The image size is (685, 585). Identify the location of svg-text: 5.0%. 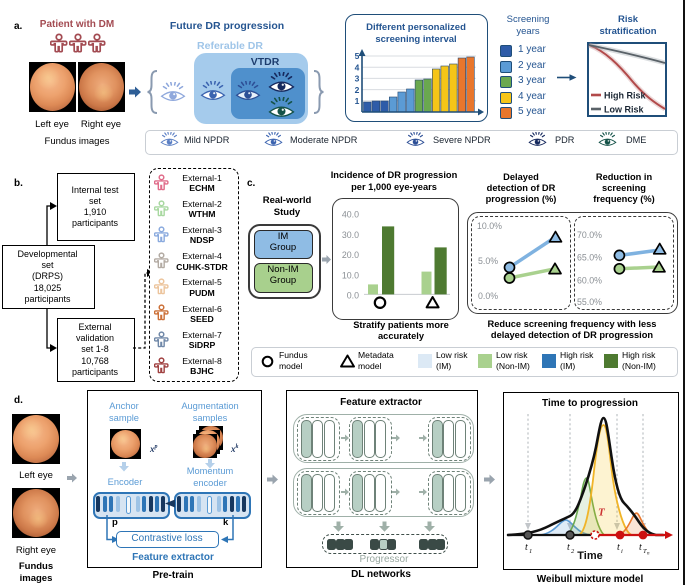
(488, 261).